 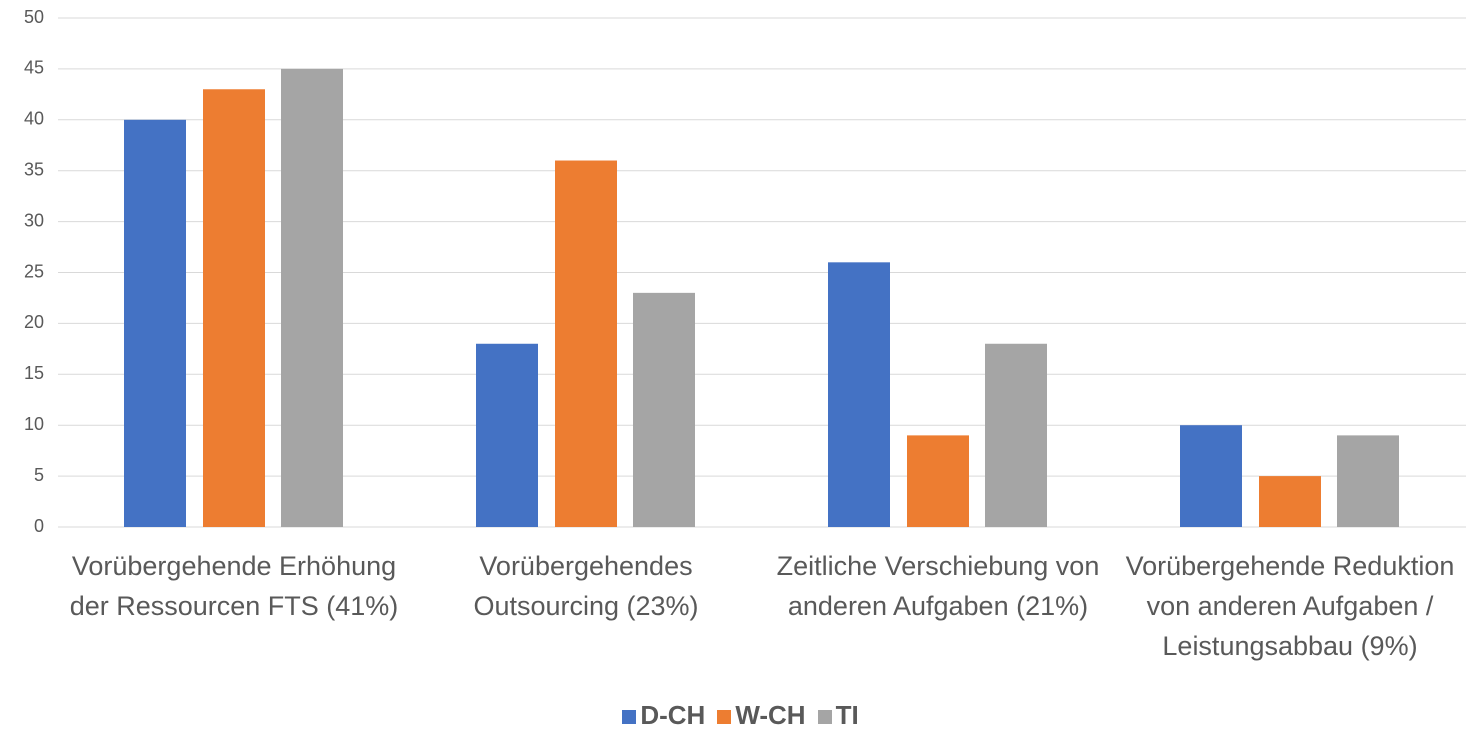 I want to click on legend-item: D-CH, so click(x=663, y=715).